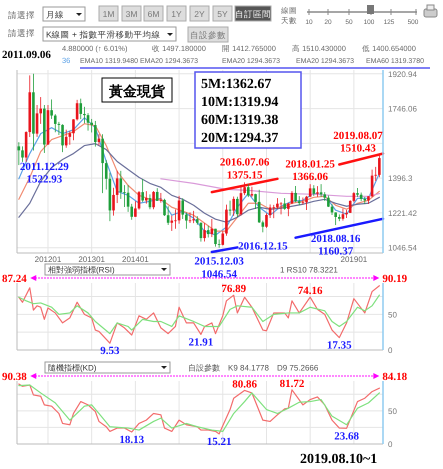  I want to click on annotation: 2015.12.03 1046.54, so click(219, 268).